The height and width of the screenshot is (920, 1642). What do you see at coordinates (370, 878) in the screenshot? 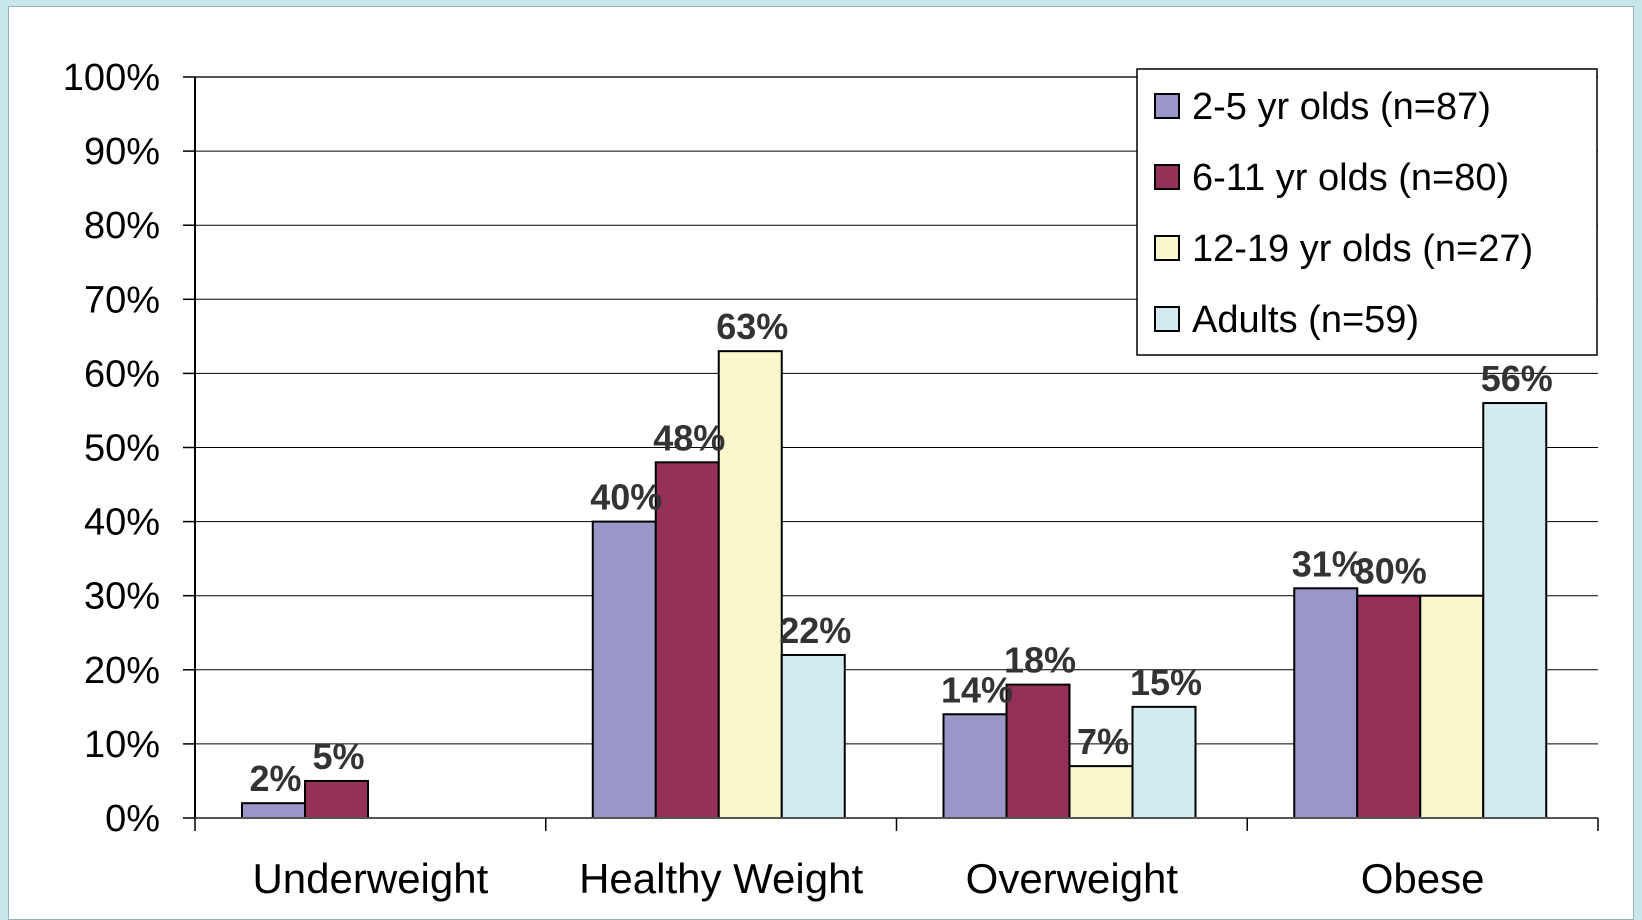
I see `x-category-label: Underweight` at bounding box center [370, 878].